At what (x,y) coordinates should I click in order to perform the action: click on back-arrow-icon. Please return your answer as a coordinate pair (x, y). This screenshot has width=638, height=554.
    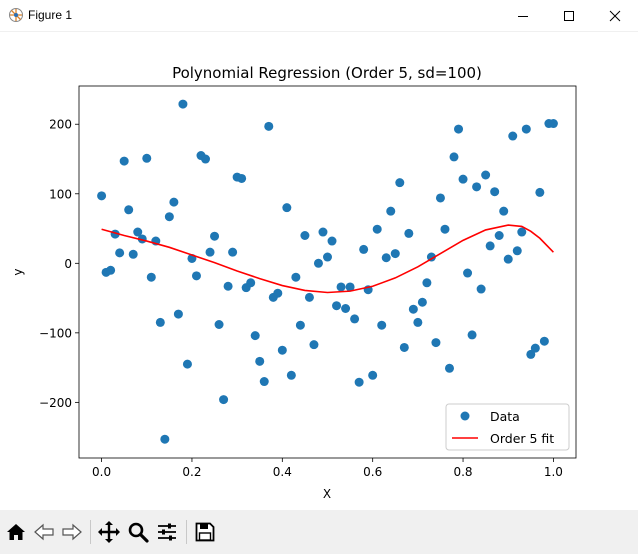
    Looking at the image, I should click on (44, 532).